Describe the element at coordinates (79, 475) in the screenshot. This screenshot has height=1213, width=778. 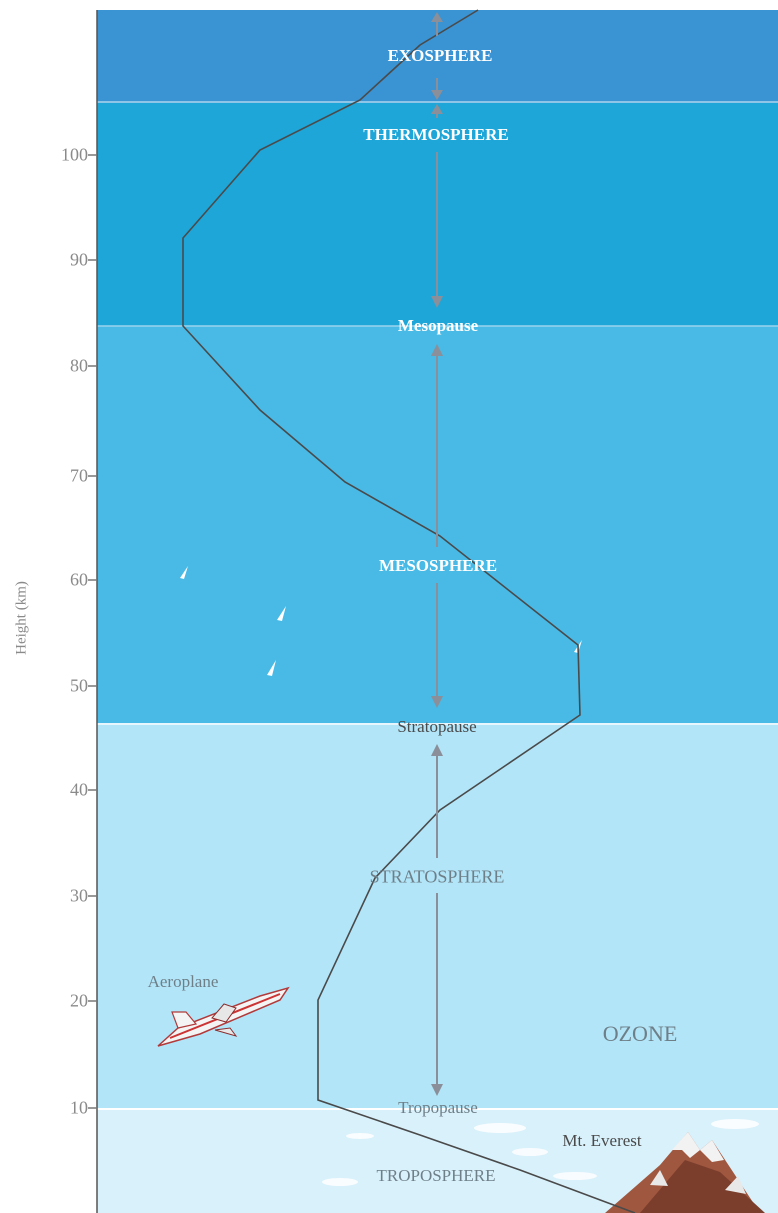
I see `tick-label: 70` at that location.